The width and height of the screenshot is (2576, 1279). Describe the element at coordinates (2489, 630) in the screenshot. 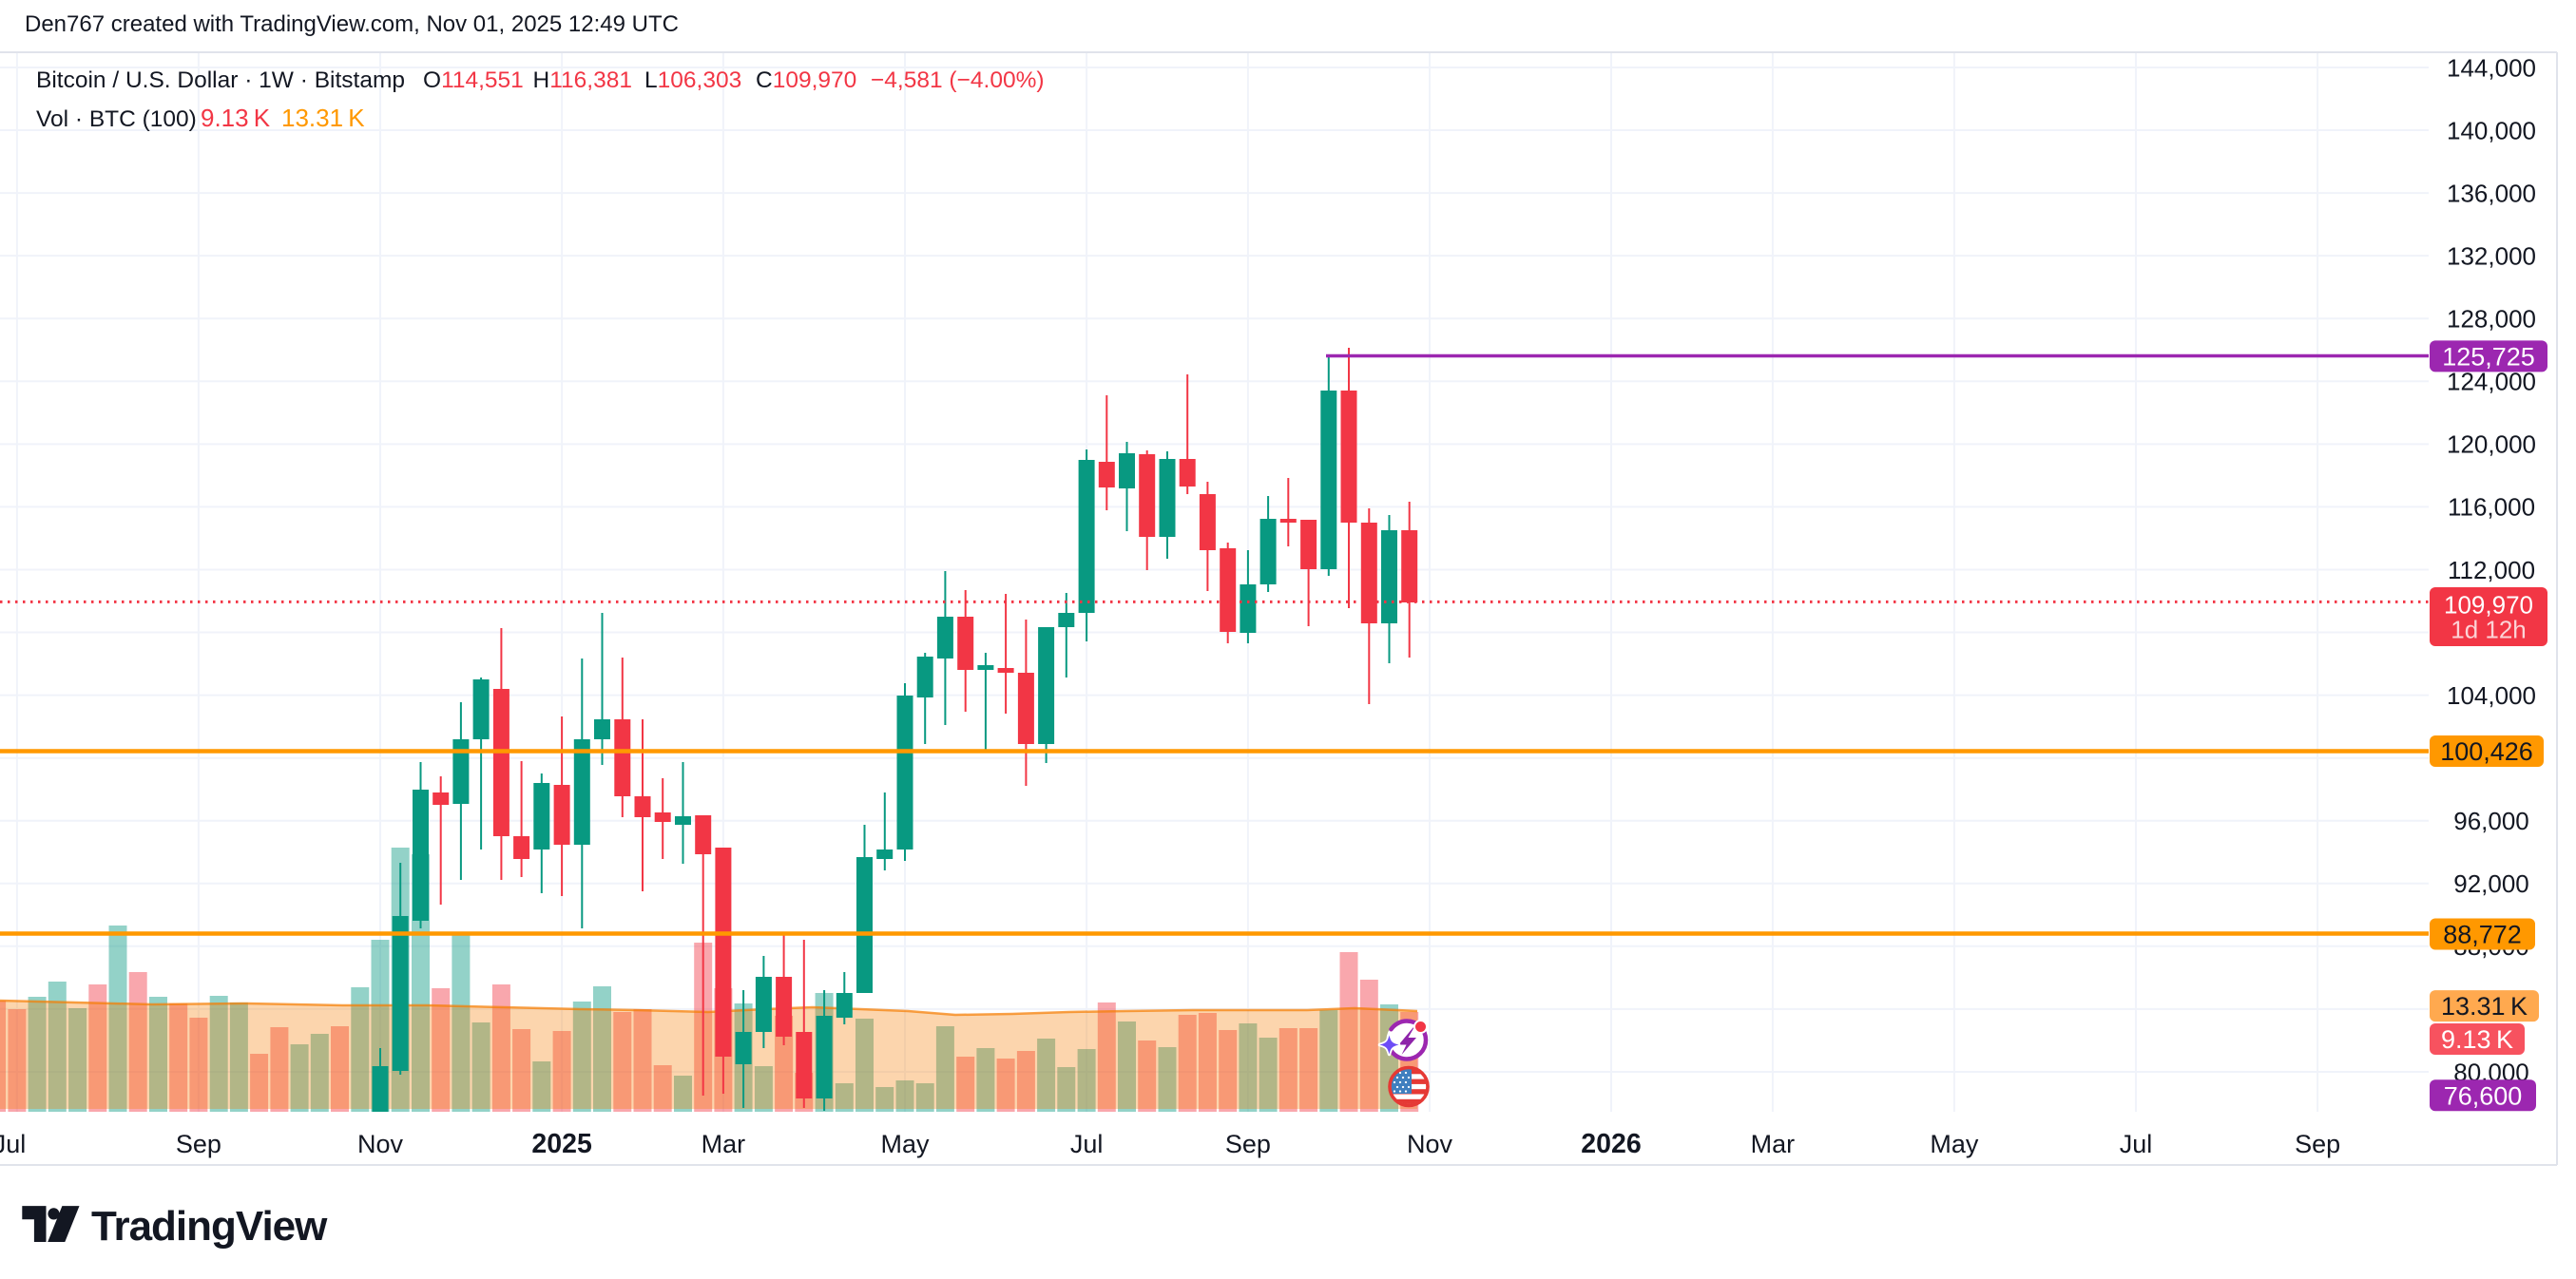

I see `svg-text: 1d 12h` at that location.